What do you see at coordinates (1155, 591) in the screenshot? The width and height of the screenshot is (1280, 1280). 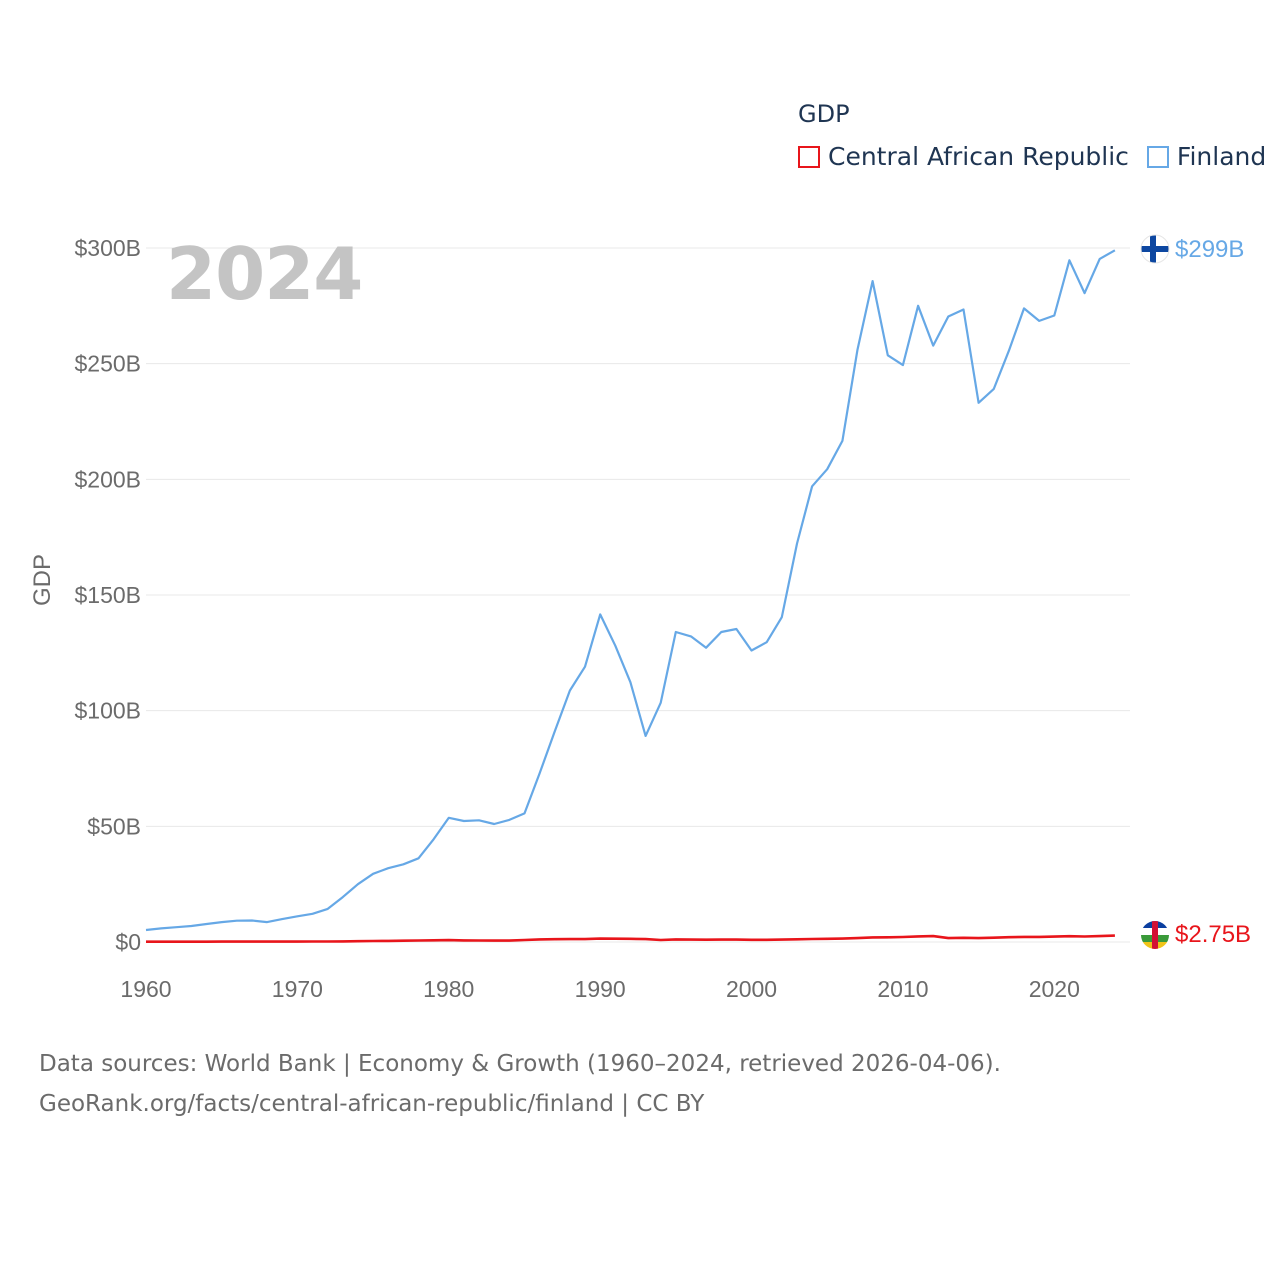 I see `end-markers` at bounding box center [1155, 591].